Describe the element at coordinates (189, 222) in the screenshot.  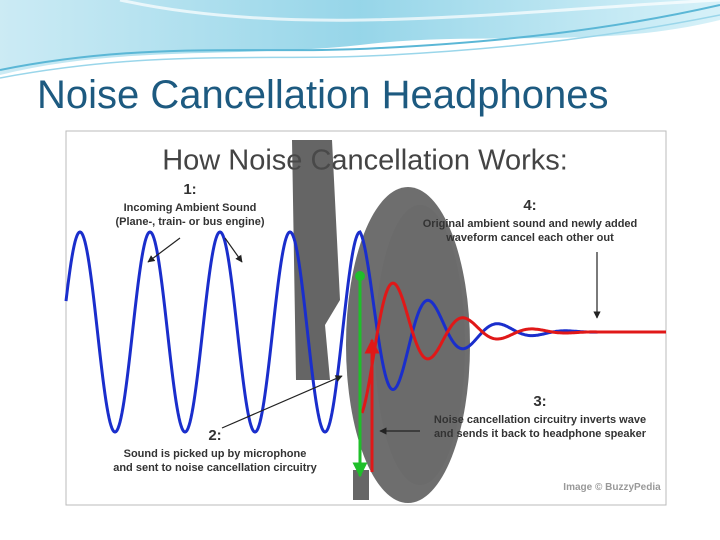
I see `label-text: (Plane-, train- or bus engine)` at that location.